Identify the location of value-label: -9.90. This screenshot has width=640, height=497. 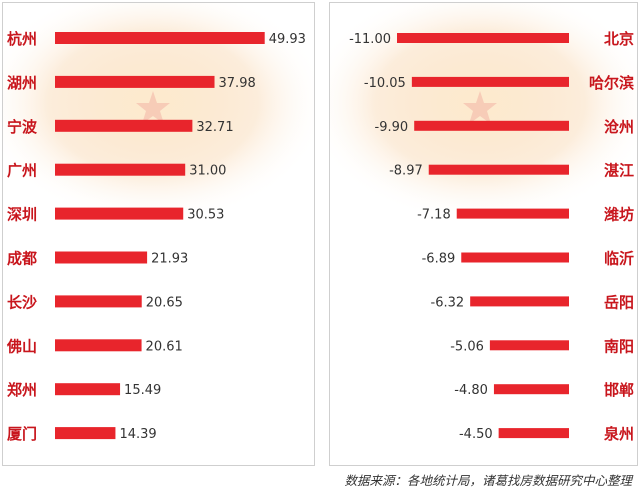
(392, 127).